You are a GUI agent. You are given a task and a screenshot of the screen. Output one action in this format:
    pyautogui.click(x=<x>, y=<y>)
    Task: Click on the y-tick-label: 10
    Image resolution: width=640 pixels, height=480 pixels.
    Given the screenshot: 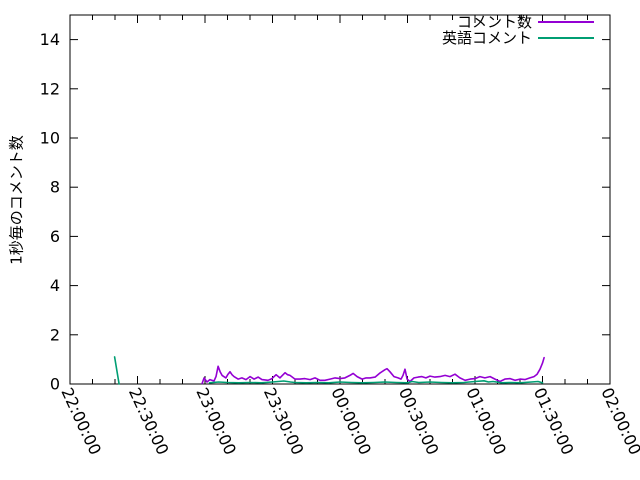 What is the action you would take?
    pyautogui.click(x=50, y=138)
    